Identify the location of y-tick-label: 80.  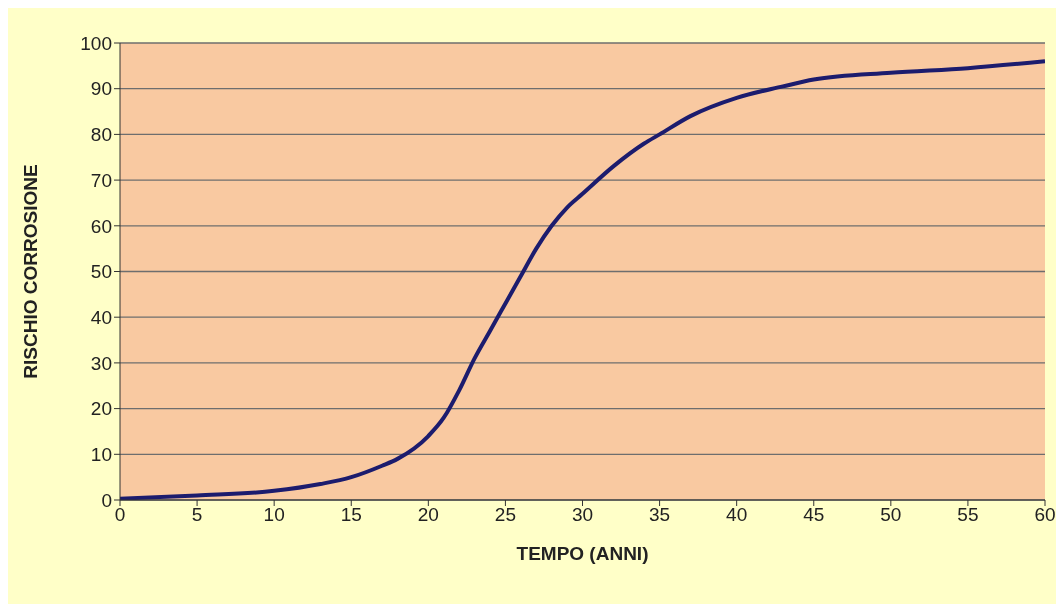
(101, 135).